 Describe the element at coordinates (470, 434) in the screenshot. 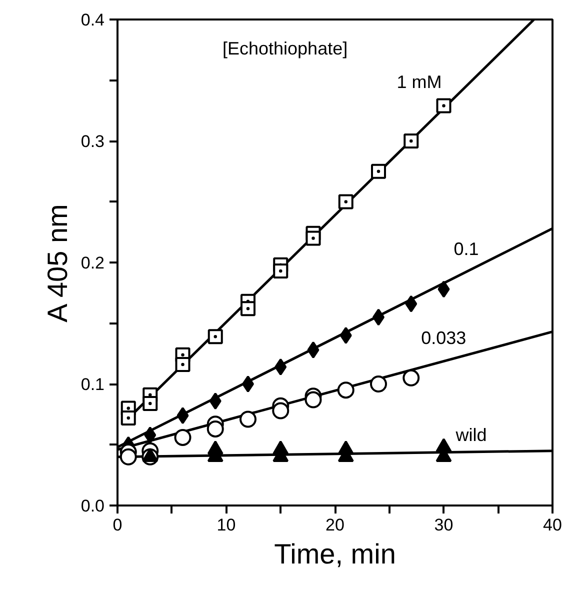

I see `series-label: wild` at that location.